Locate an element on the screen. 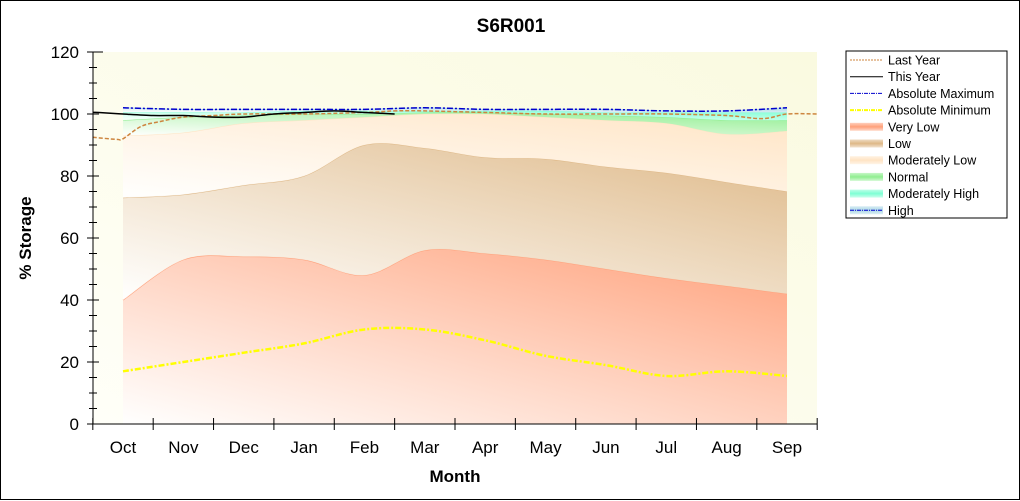  x-tick-label: Jun is located at coordinates (605, 447).